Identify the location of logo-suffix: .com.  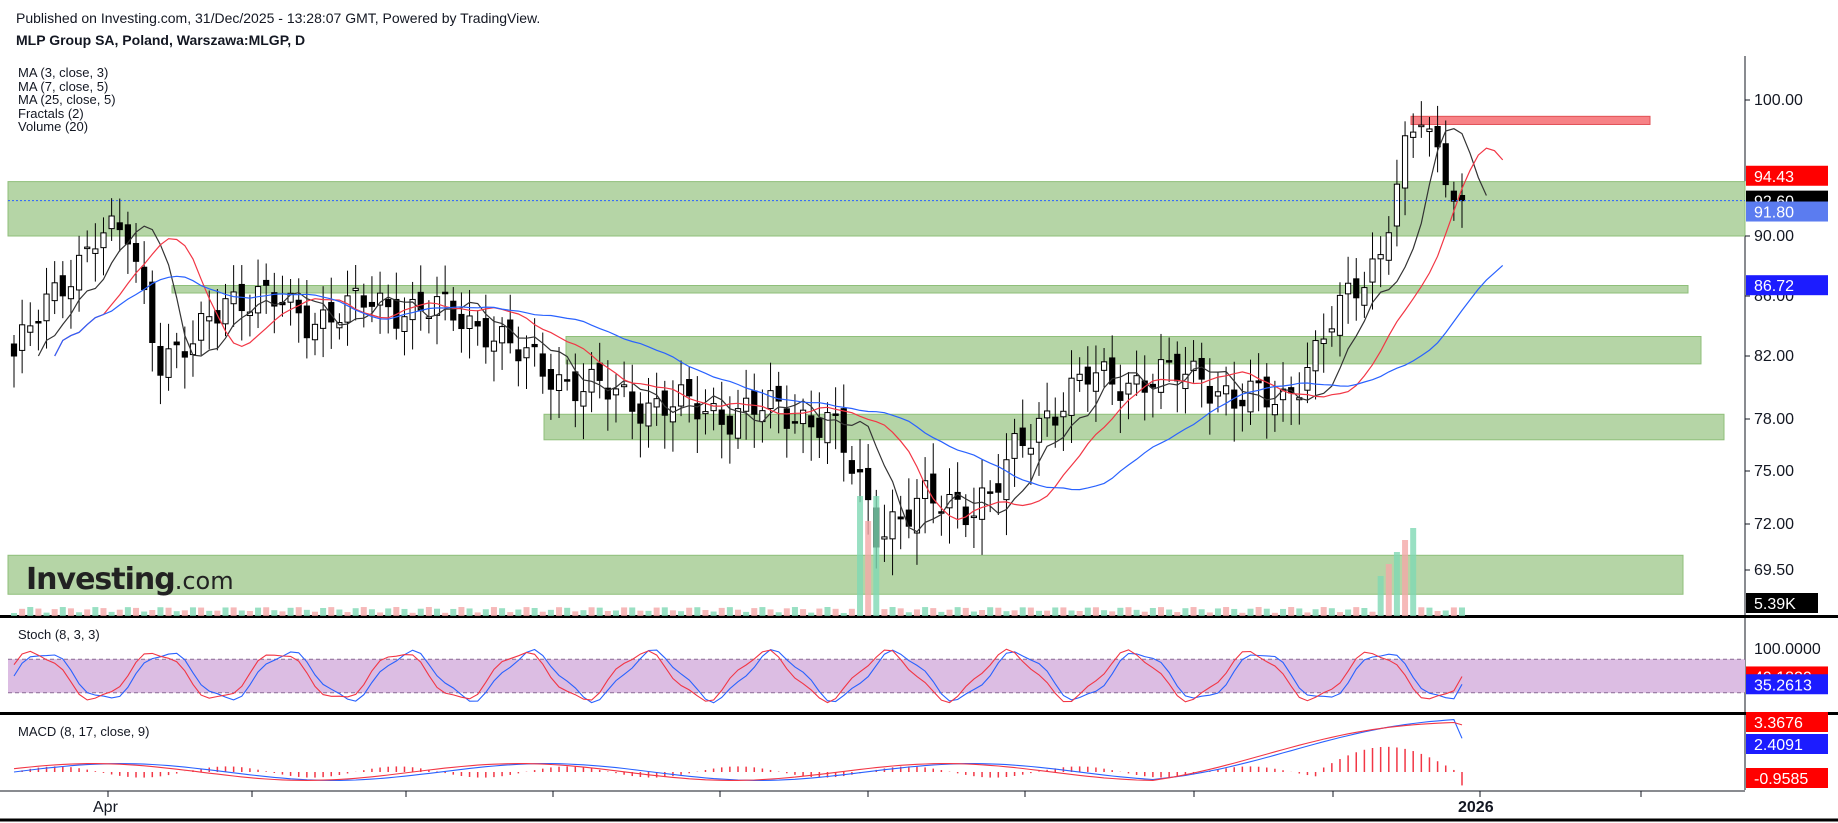
(204, 581).